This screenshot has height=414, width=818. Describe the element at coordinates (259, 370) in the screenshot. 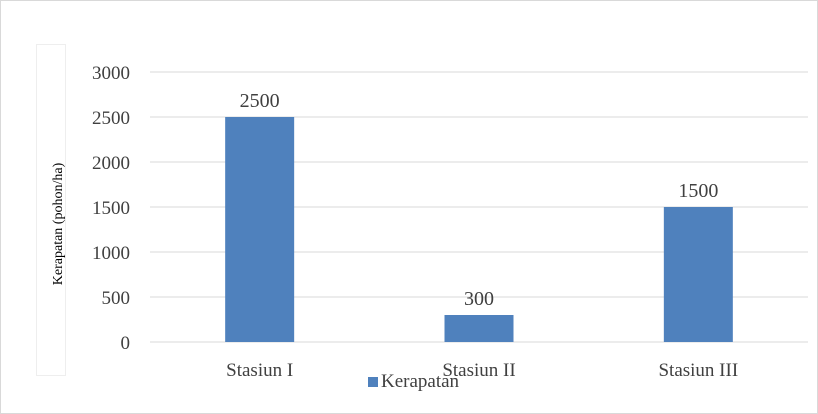

I see `x-category-label: Stasiun I` at that location.